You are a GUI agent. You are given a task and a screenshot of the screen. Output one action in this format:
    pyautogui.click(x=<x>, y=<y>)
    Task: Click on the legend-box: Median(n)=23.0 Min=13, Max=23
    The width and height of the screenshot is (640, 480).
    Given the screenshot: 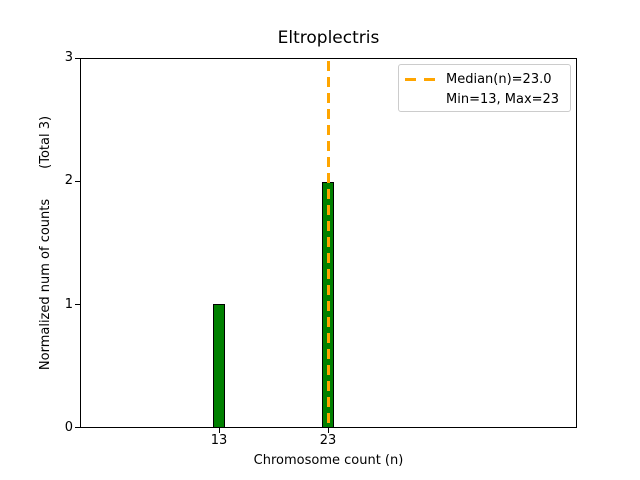 What is the action you would take?
    pyautogui.click(x=484, y=88)
    